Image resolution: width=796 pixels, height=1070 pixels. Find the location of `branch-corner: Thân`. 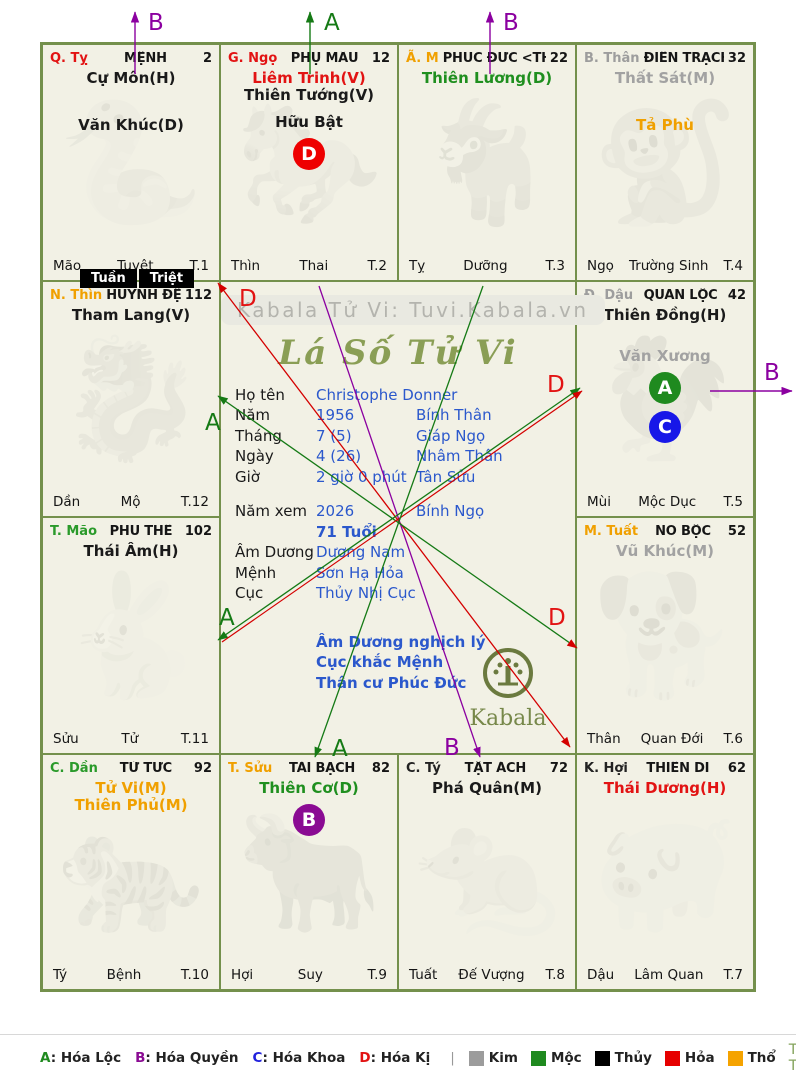

branch-corner: Thân is located at coordinates (604, 738).